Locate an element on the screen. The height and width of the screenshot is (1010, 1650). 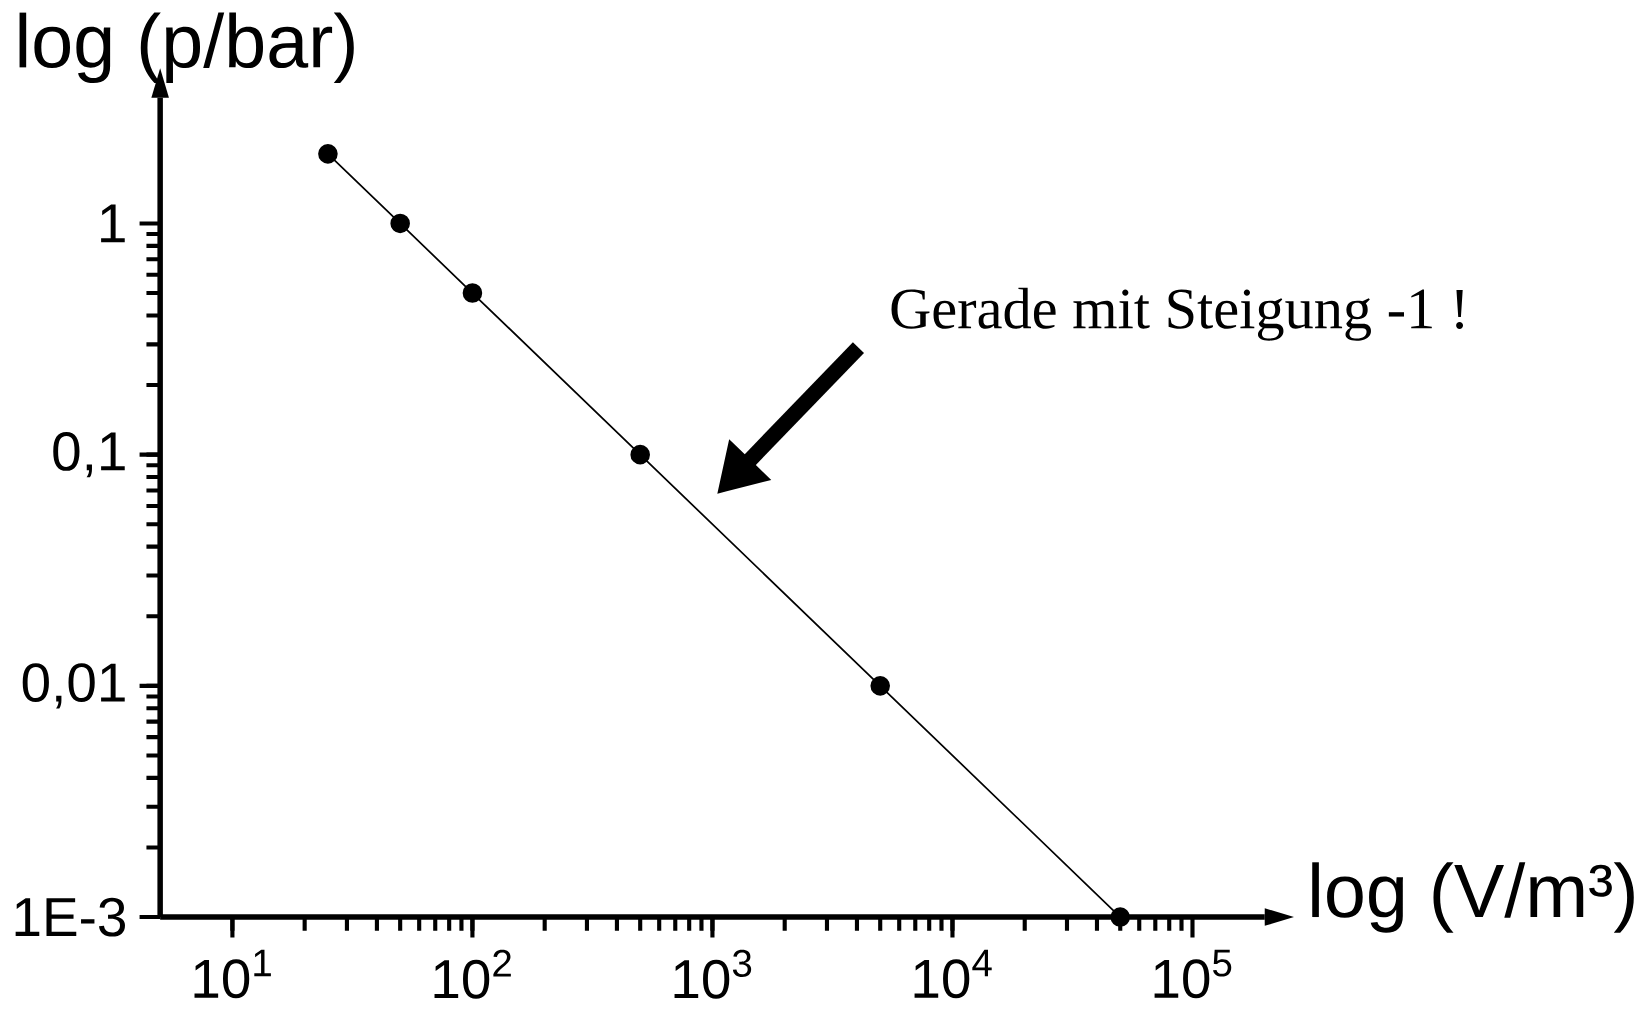
y-tick-label: 1 is located at coordinates (113, 223).